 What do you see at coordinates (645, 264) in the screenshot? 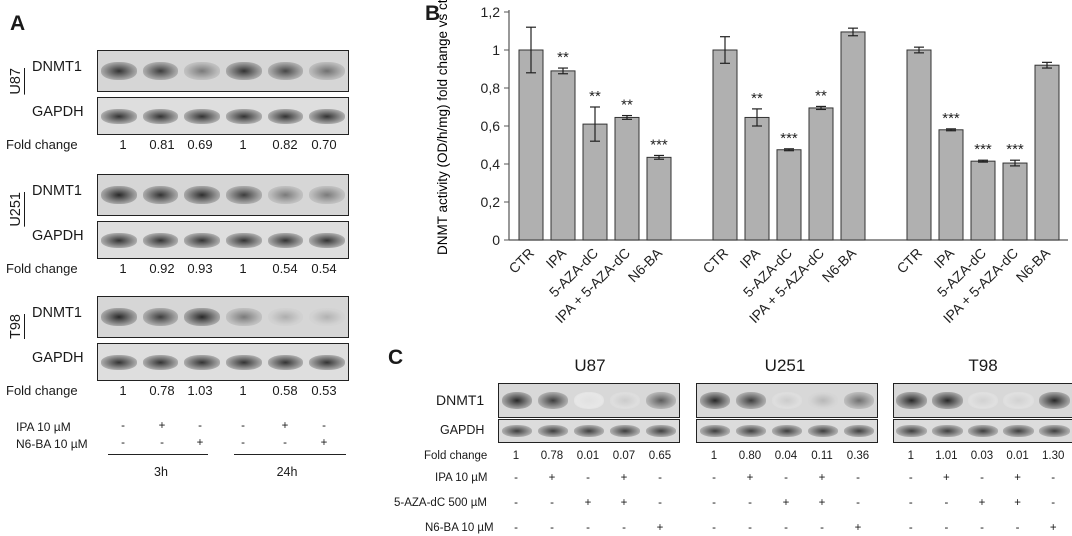
I see `x-tick-label: N6-BA` at bounding box center [645, 264].